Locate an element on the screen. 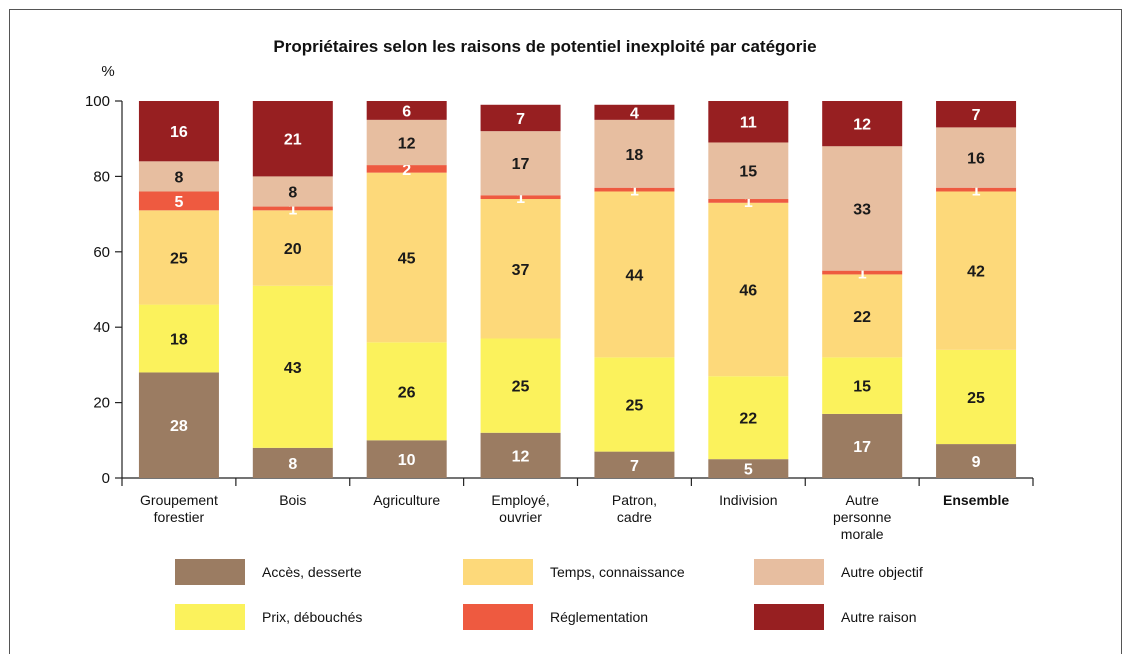 Image resolution: width=1131 pixels, height=654 pixels. y-tick-label: 60 is located at coordinates (101, 252).